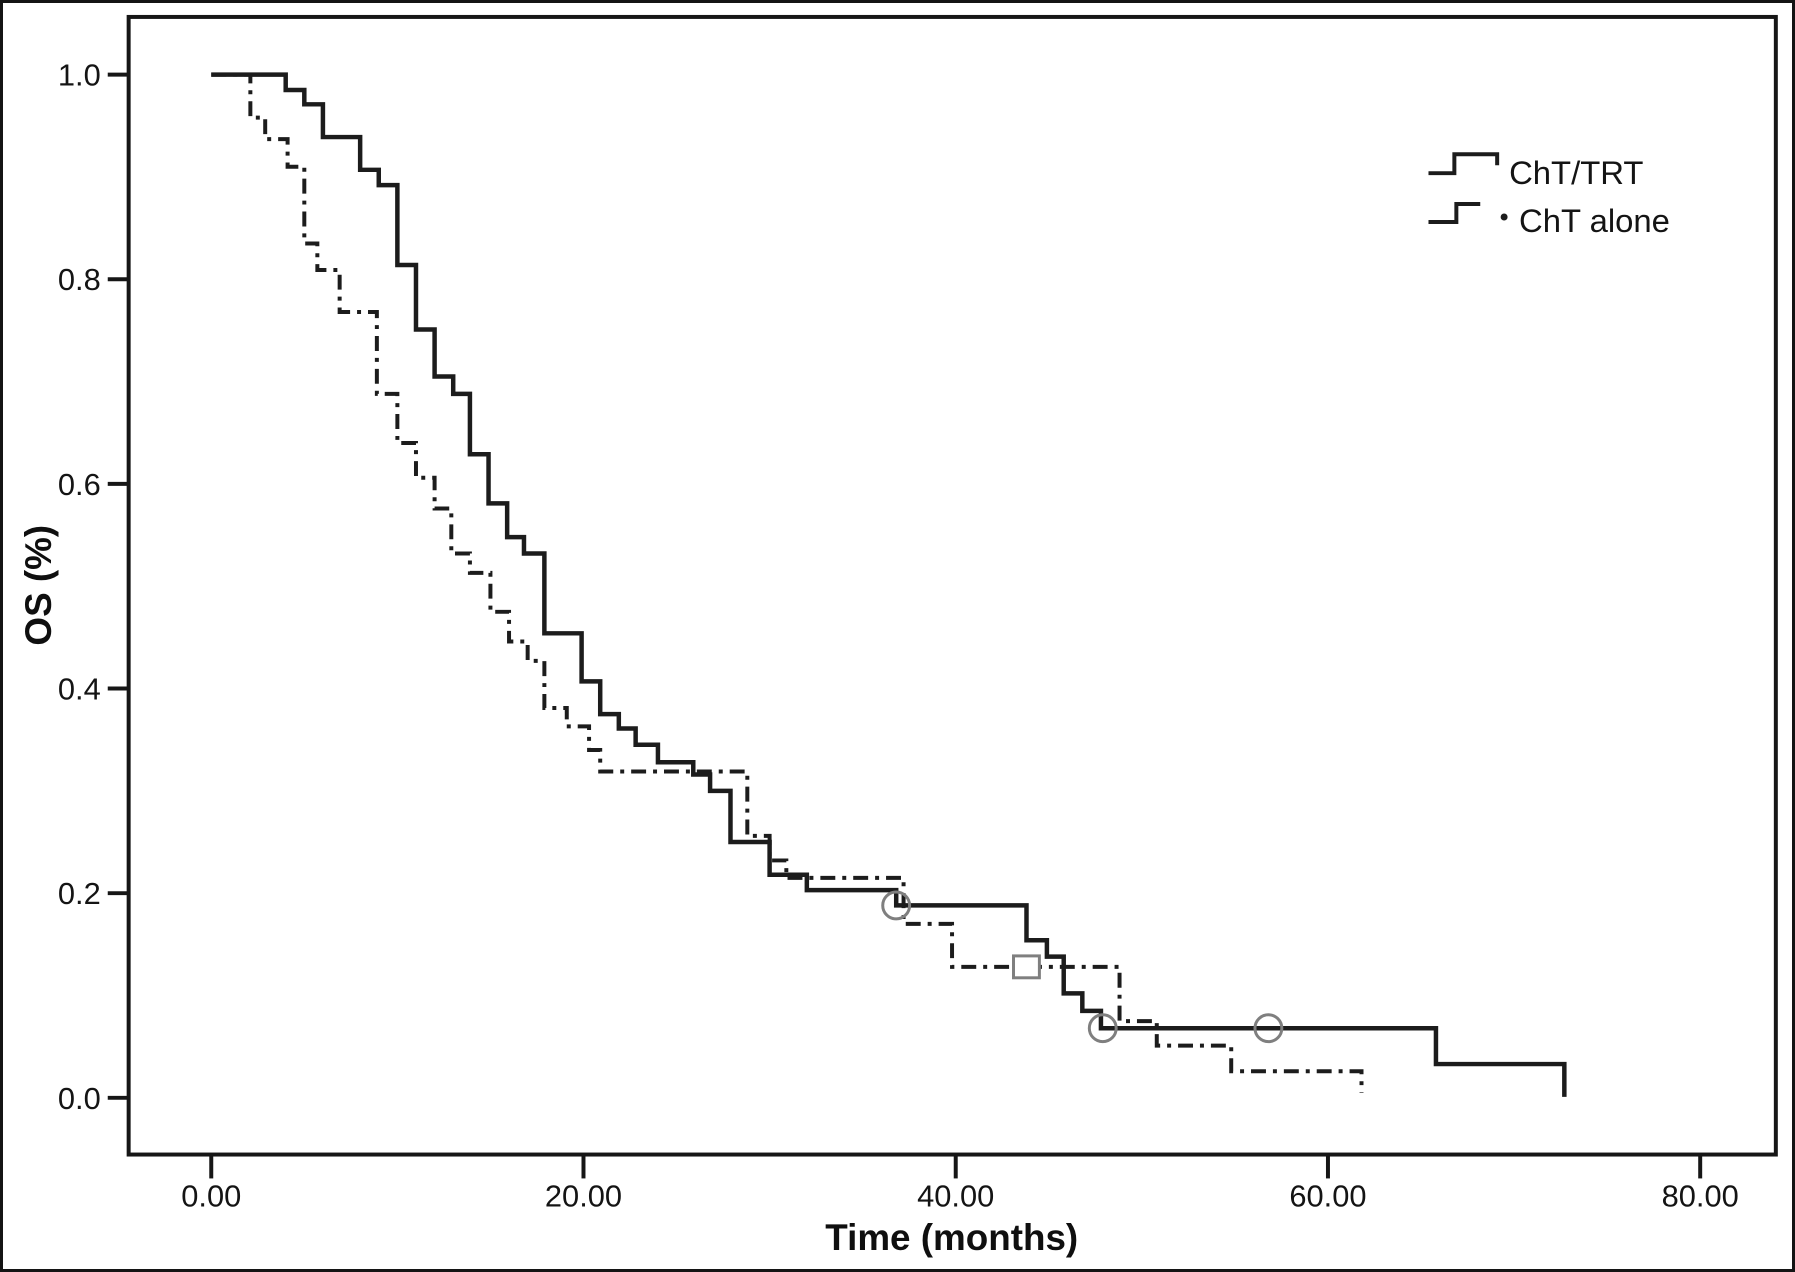  Describe the element at coordinates (79, 75) in the screenshot. I see `y-tick-label: 1.0` at that location.